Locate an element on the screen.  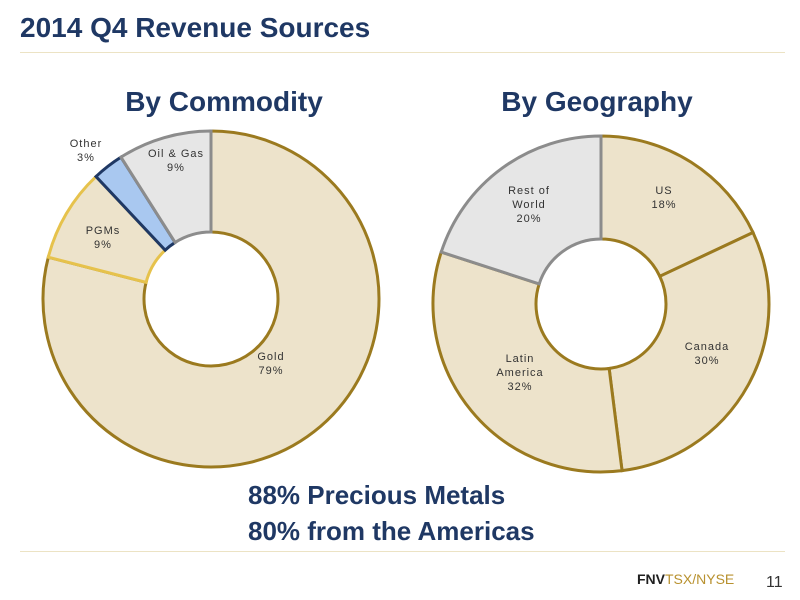
geography-slice-latin-america is located at coordinates (527, 362).